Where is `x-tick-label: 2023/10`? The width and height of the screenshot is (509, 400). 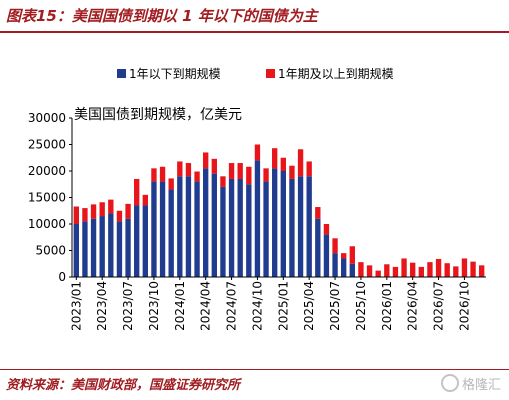 x-tick-label: 2023/10 is located at coordinates (154, 306).